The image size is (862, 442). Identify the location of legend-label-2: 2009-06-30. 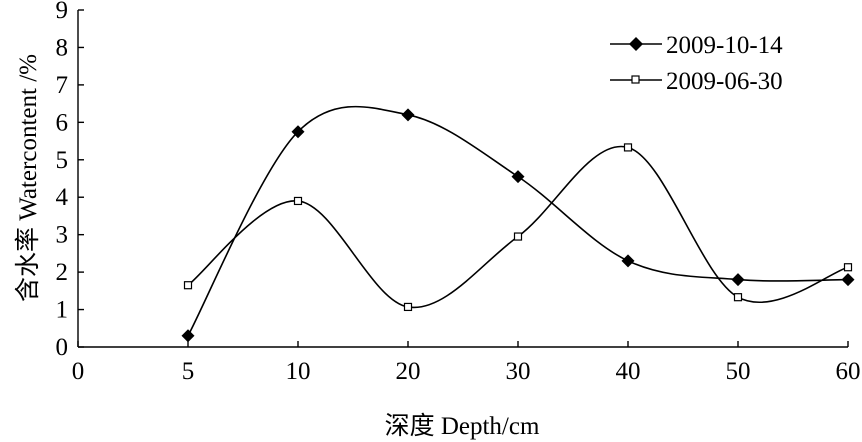
(724, 81).